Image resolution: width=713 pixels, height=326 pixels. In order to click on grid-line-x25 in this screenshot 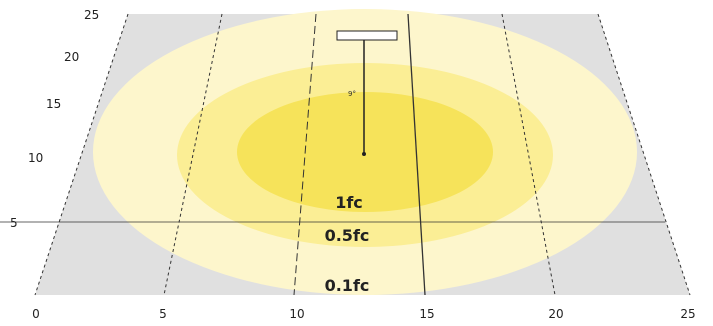, I will do `click(644, 154)`.